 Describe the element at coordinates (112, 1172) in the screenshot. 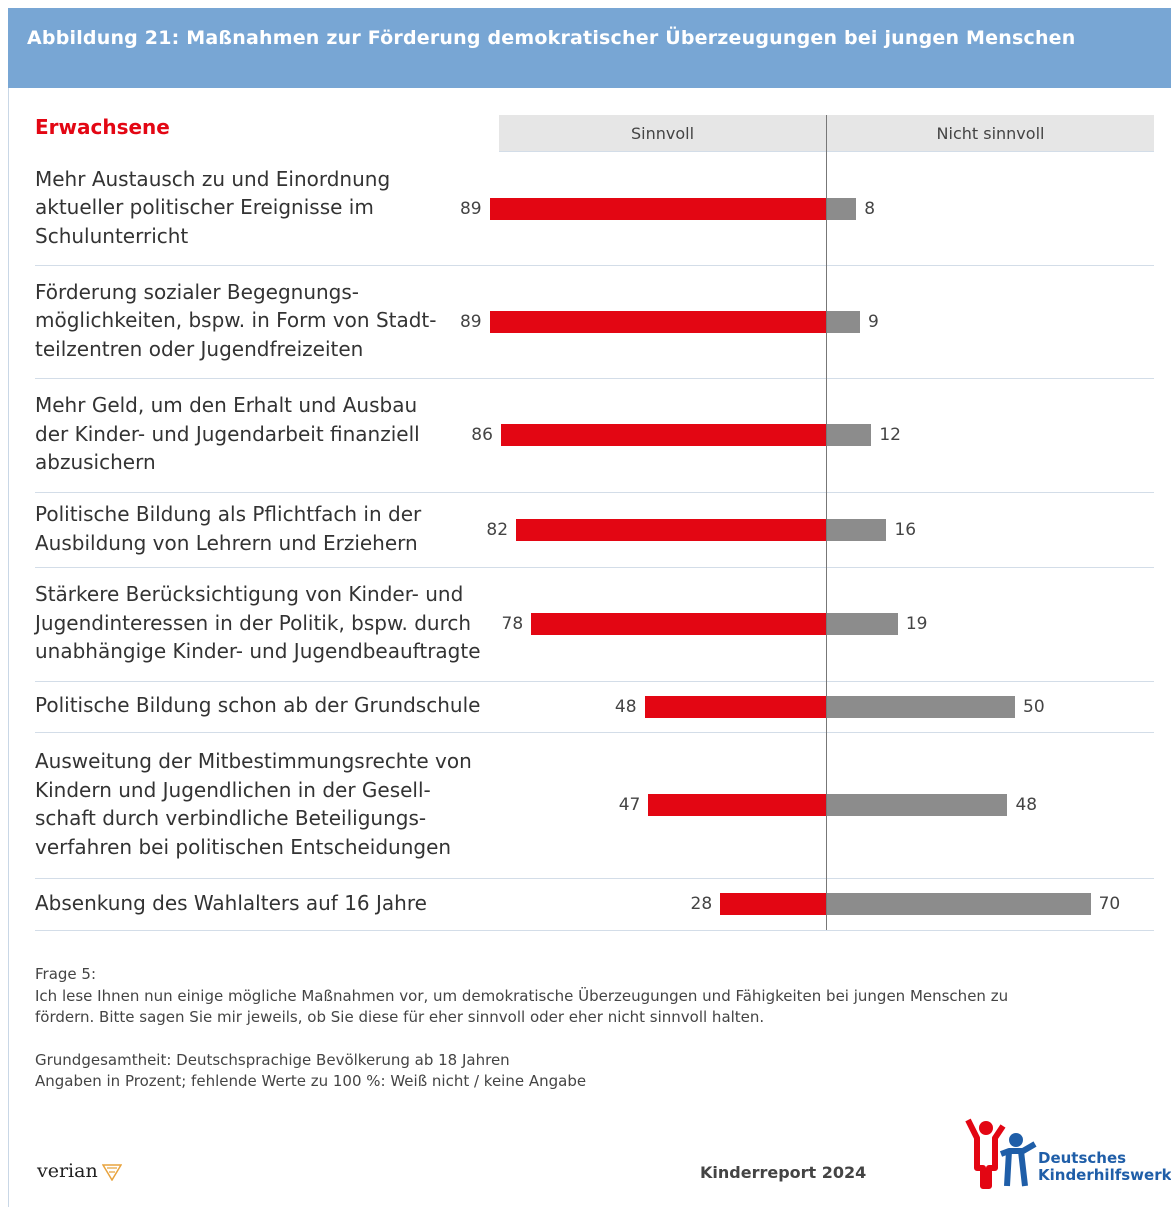

I see `logo-mark` at that location.